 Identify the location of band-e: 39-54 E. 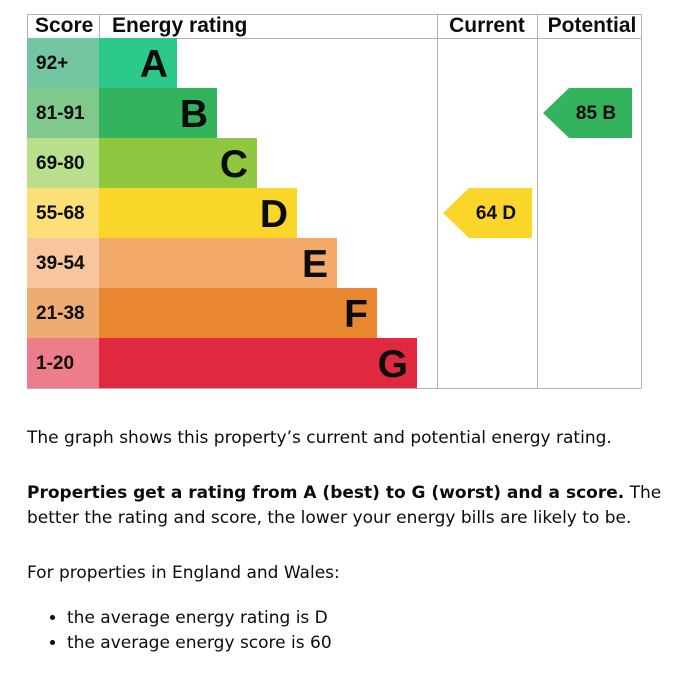
(182, 263).